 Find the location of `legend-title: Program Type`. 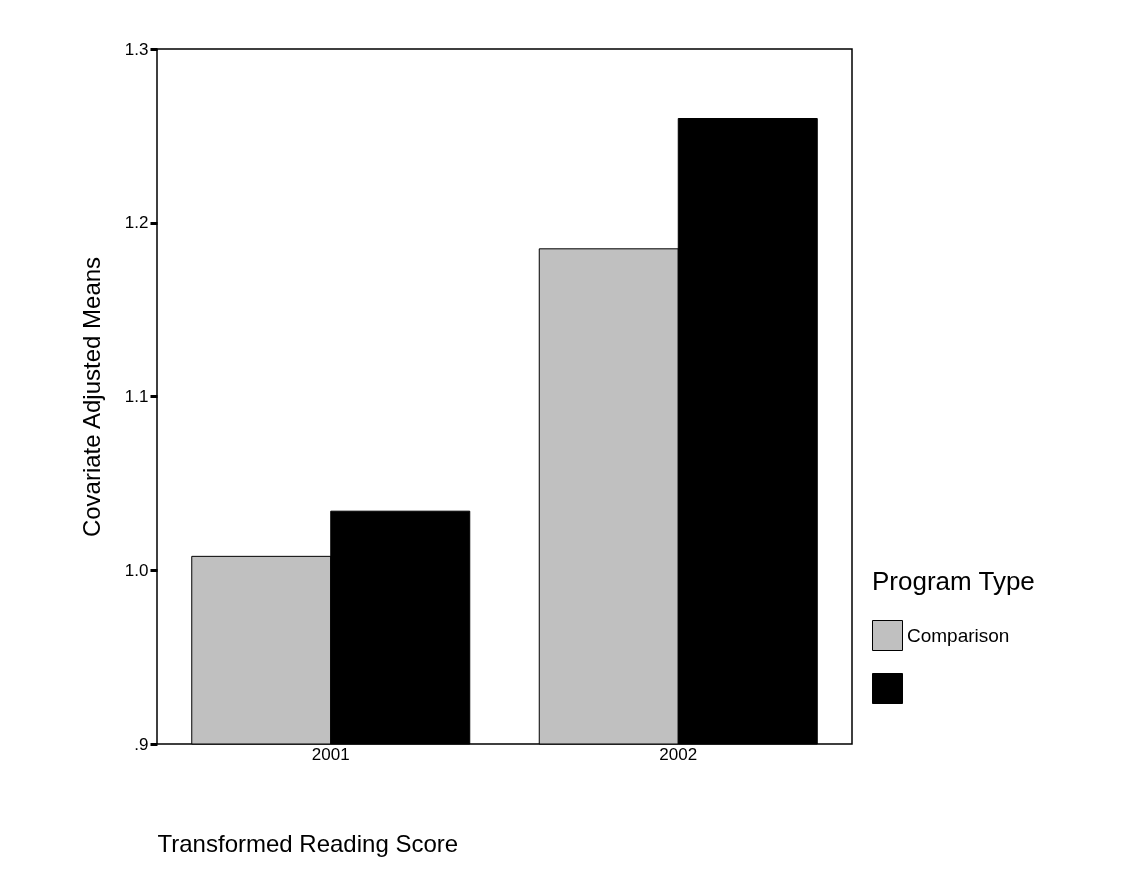

legend-title: Program Type is located at coordinates (953, 581).